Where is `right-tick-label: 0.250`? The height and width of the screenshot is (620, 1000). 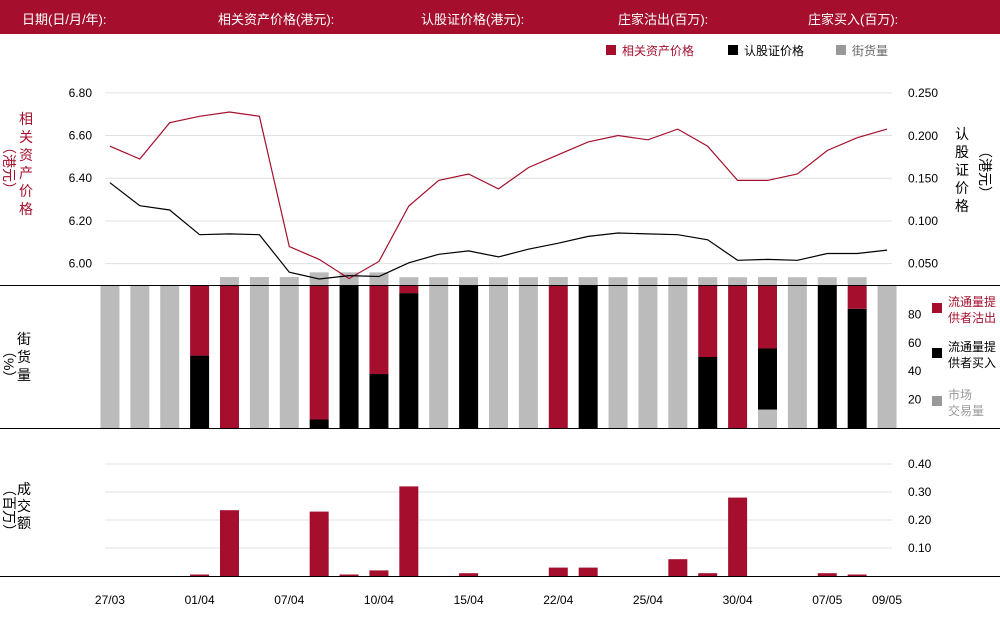
right-tick-label: 0.250 is located at coordinates (923, 93).